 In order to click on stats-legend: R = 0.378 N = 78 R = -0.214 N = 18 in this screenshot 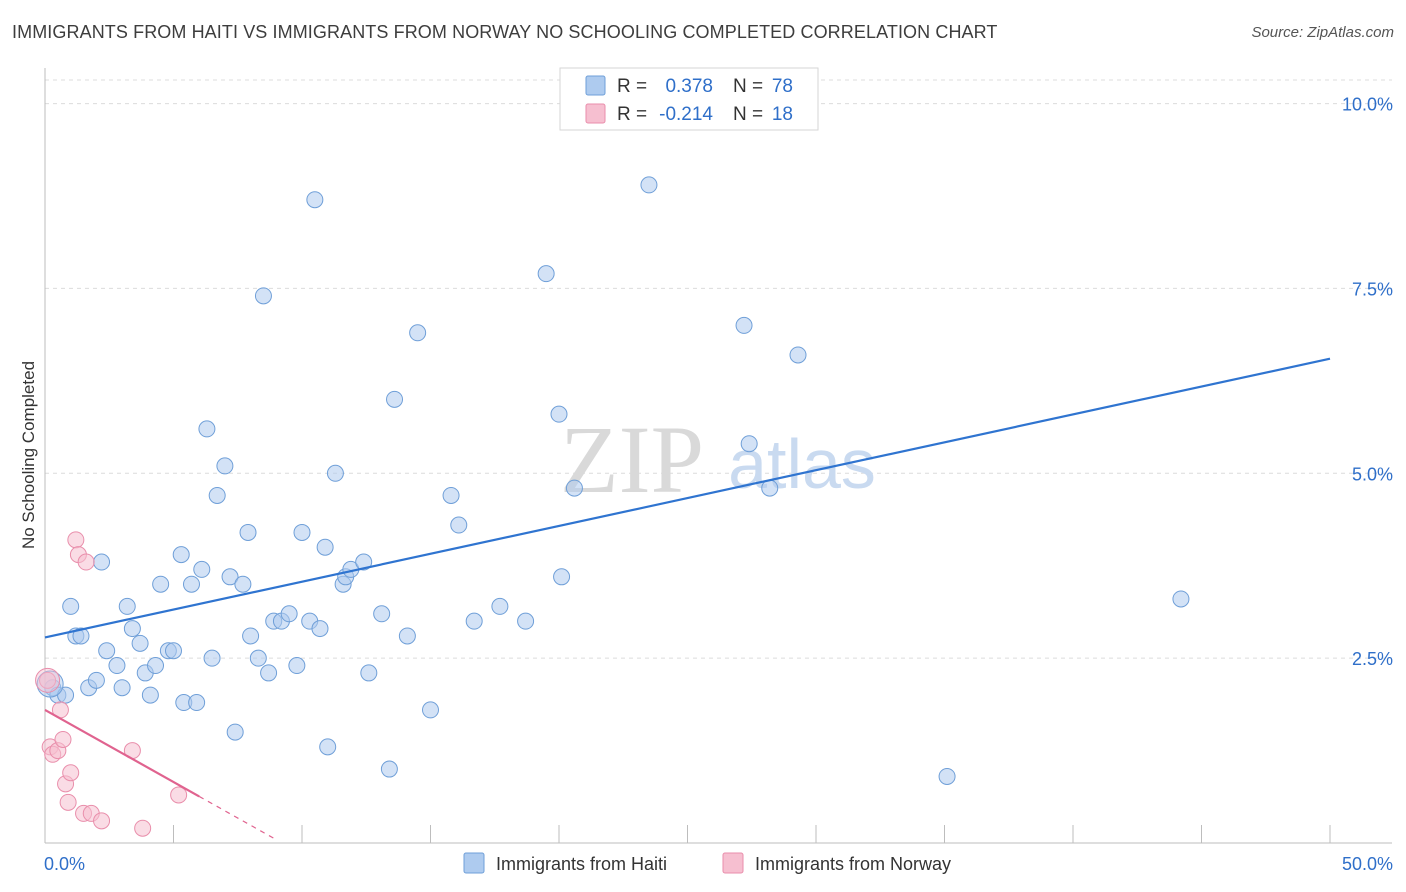, I will do `click(689, 99)`.